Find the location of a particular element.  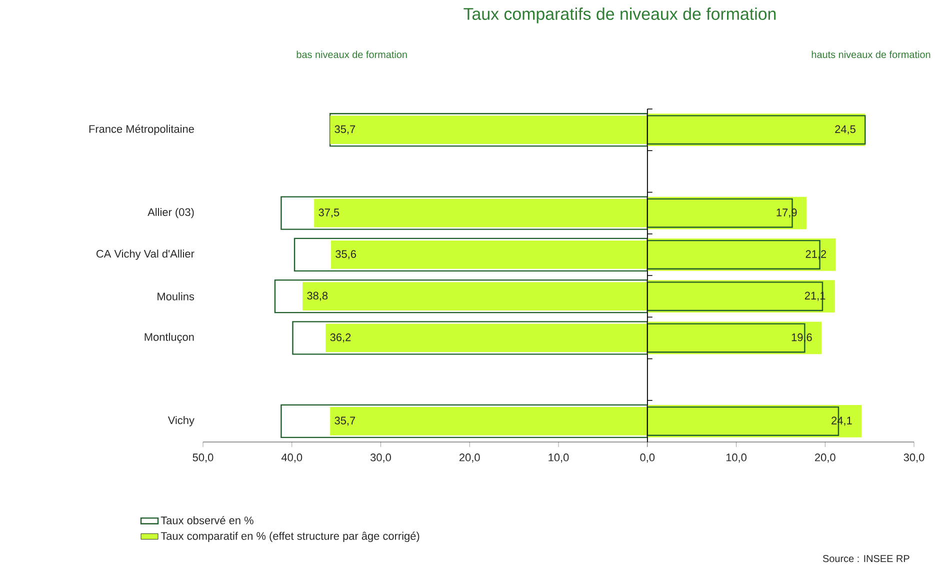

data-label: 35,6 is located at coordinates (346, 255).